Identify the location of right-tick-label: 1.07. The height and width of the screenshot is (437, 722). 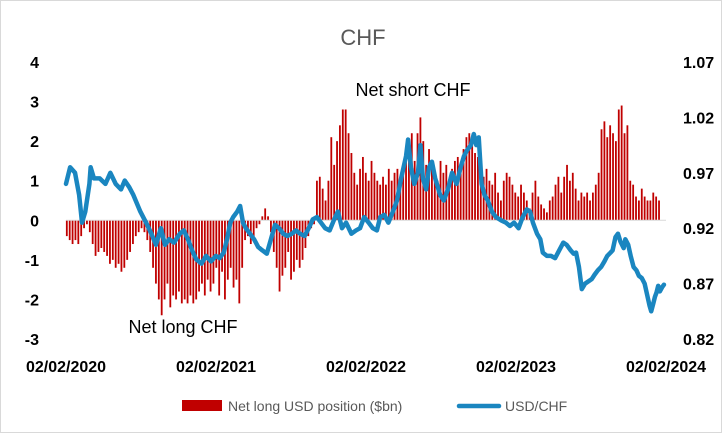
(698, 63).